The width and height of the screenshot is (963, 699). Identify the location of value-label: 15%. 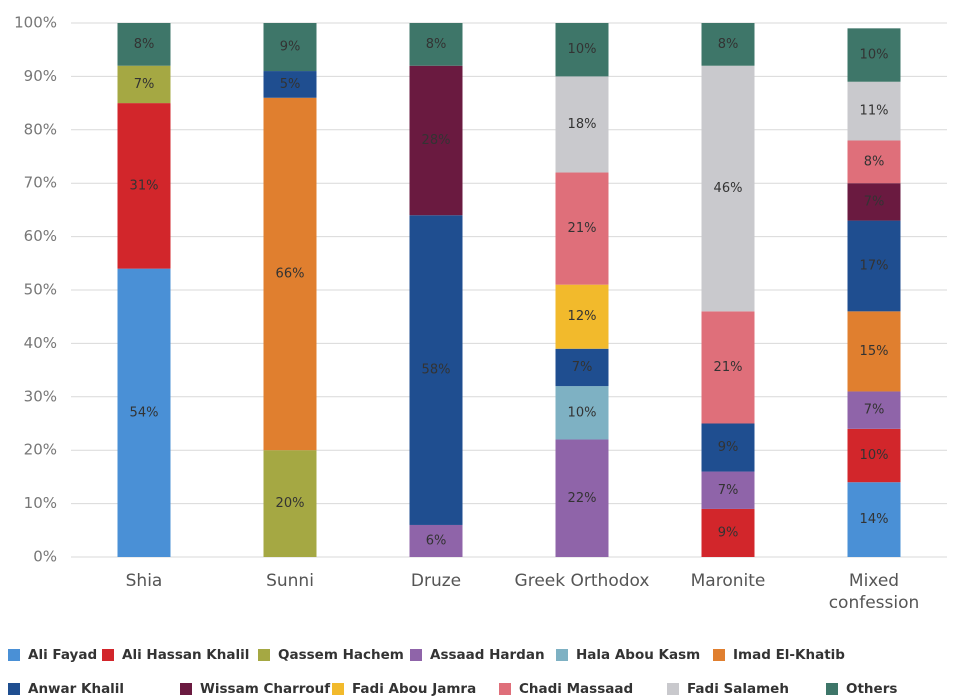
(874, 351).